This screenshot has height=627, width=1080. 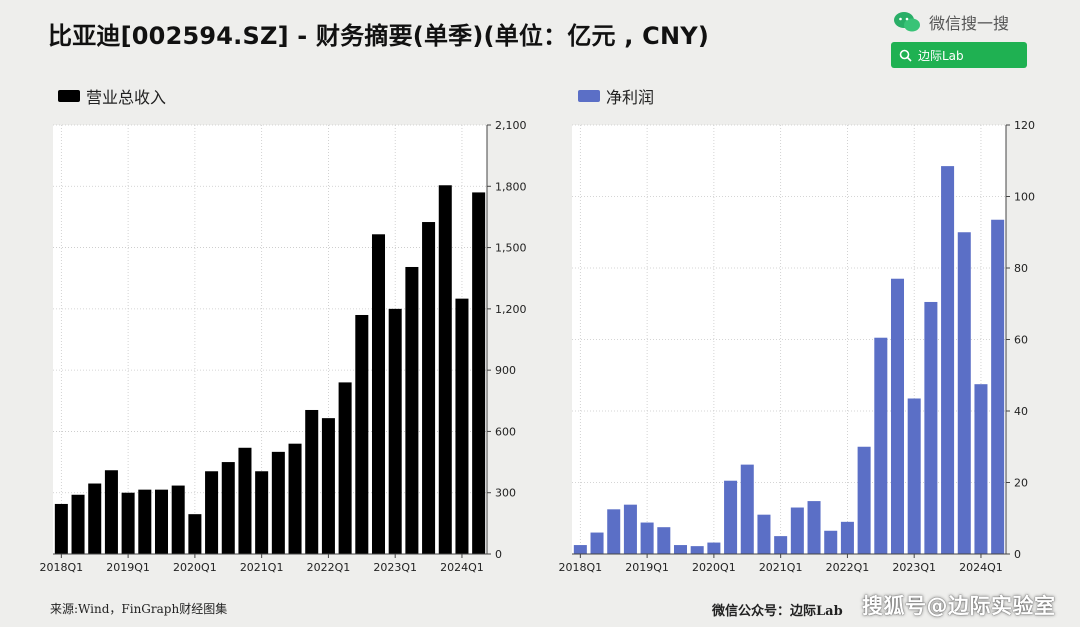 What do you see at coordinates (969, 23) in the screenshot?
I see `brand-text: 微信搜一搜` at bounding box center [969, 23].